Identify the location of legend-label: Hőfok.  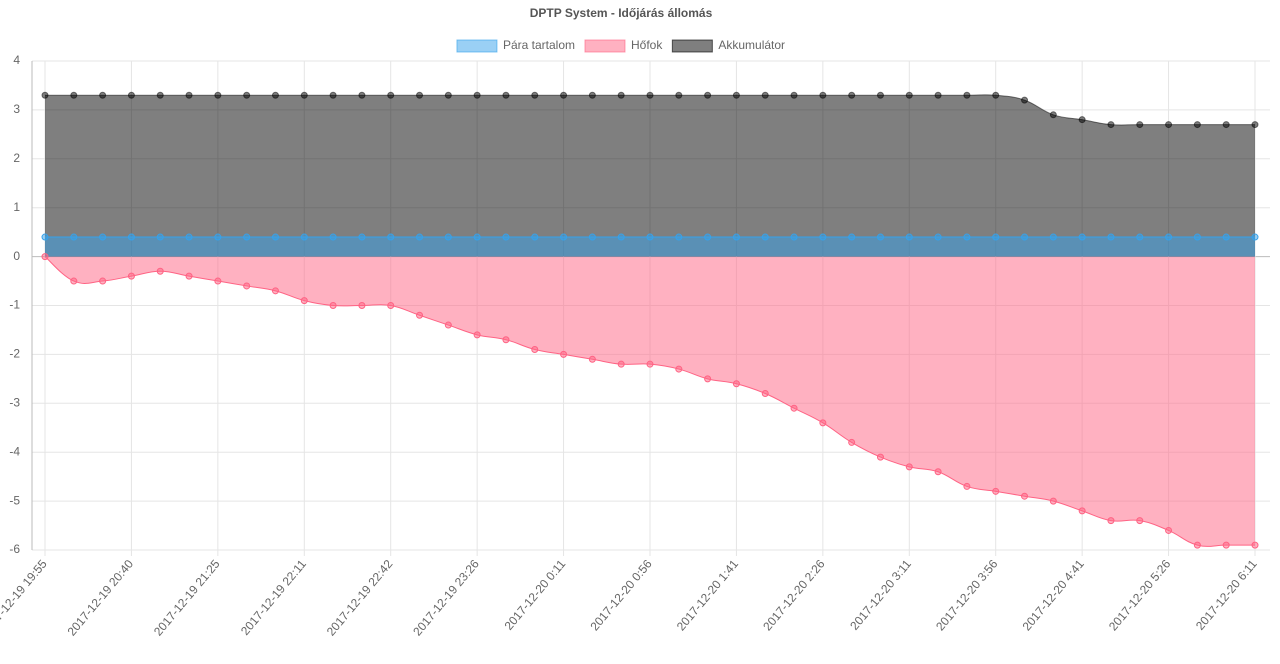
(647, 45).